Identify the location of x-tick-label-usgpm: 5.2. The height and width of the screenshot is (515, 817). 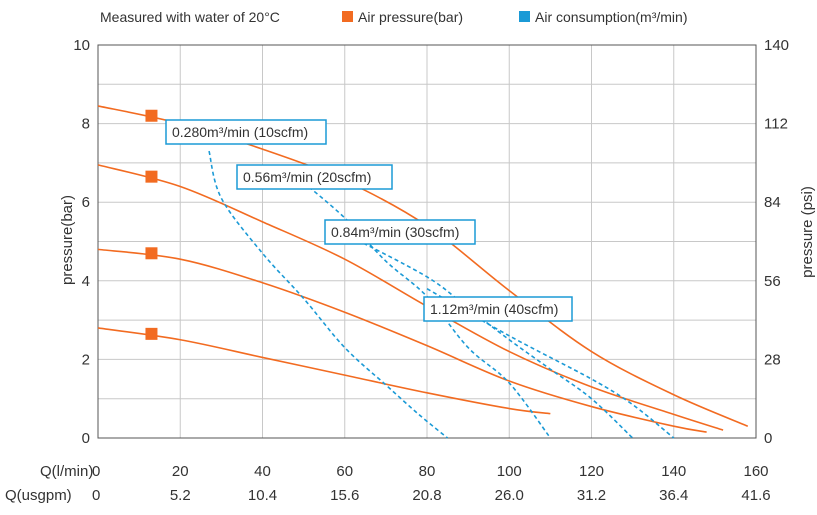
(180, 495).